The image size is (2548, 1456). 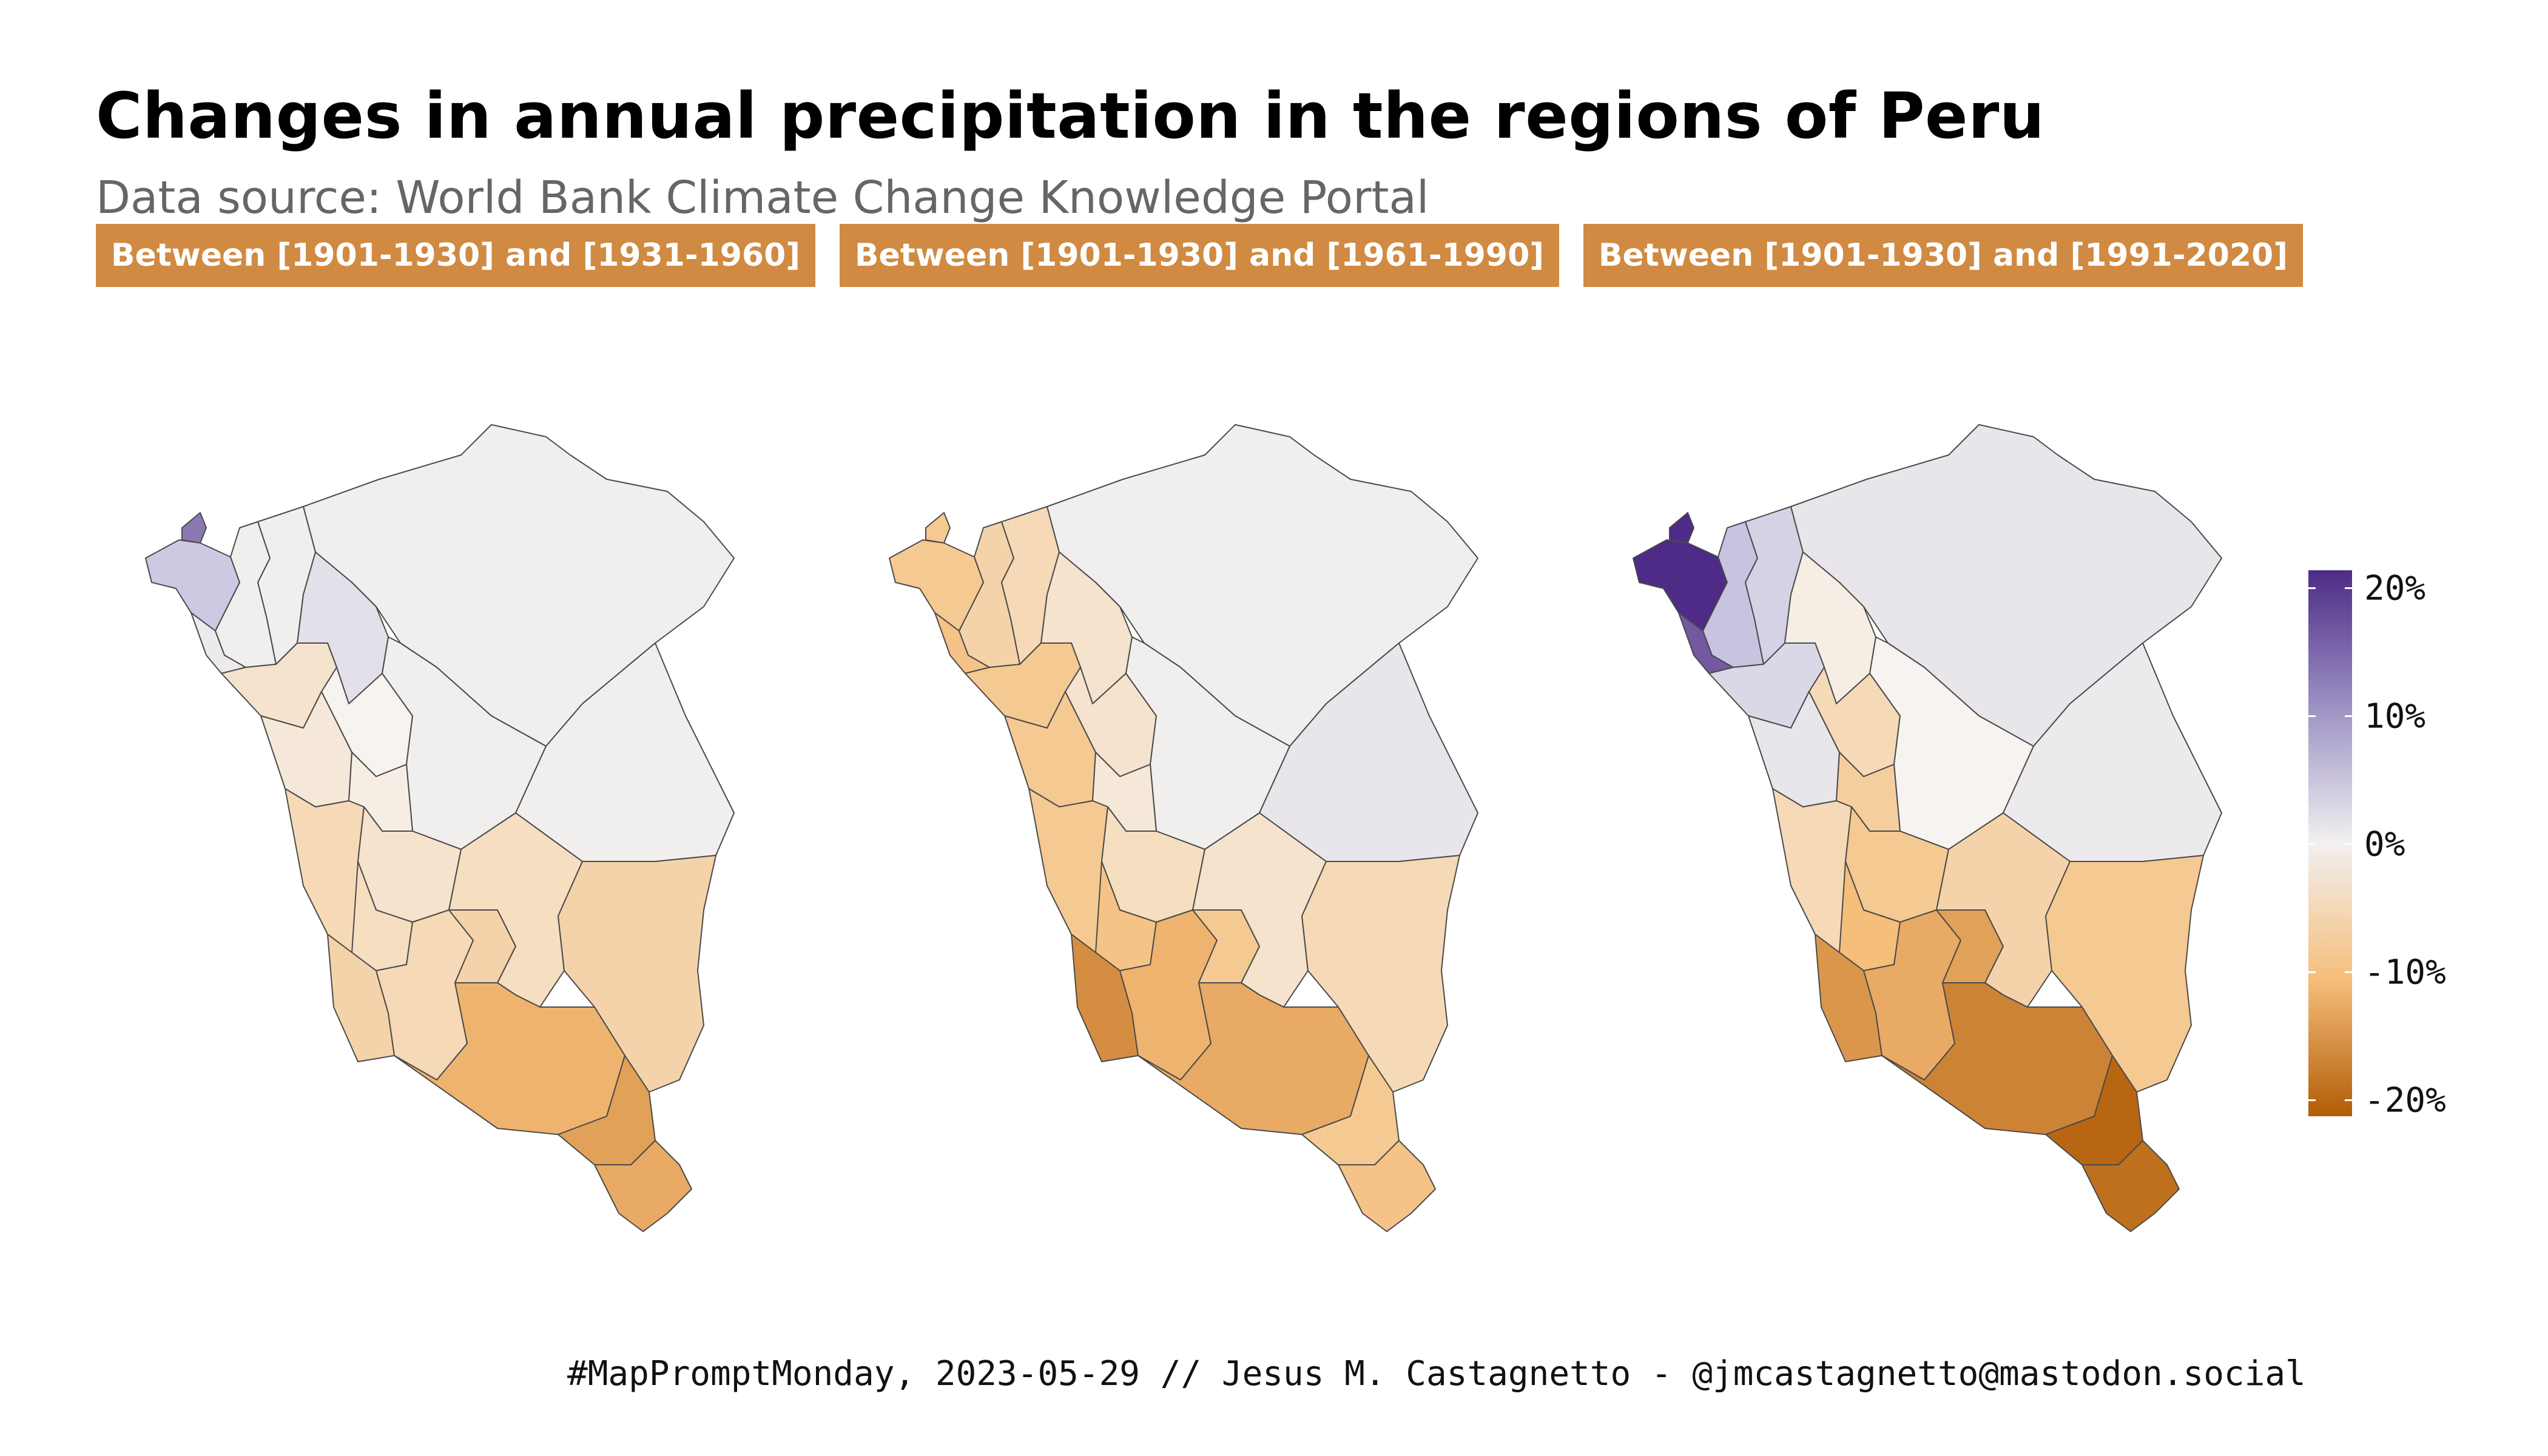 What do you see at coordinates (2405, 972) in the screenshot?
I see `legend-label-minus-10: -10%` at bounding box center [2405, 972].